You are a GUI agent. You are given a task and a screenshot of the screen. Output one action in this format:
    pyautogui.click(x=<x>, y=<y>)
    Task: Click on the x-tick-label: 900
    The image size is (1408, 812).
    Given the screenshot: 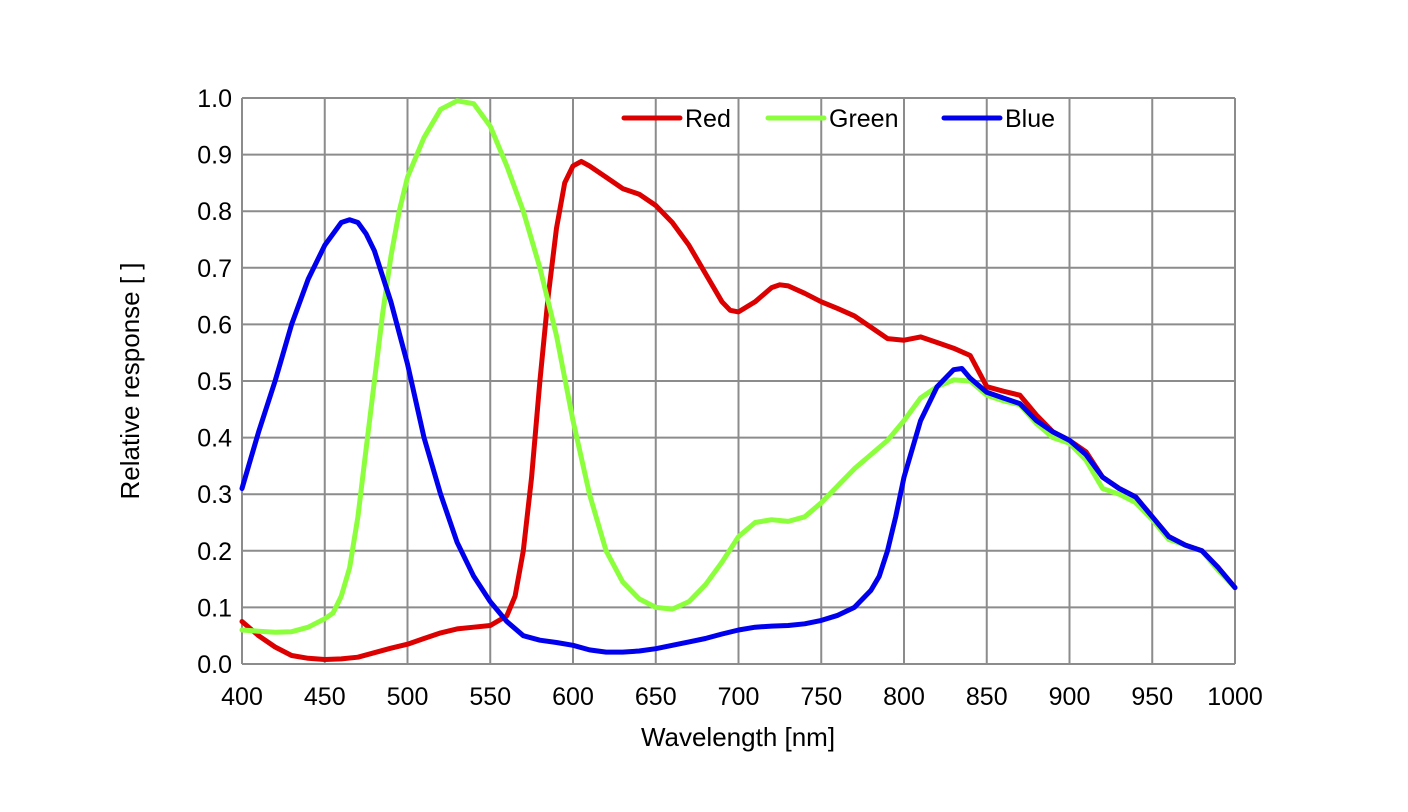 What is the action you would take?
    pyautogui.click(x=1070, y=697)
    